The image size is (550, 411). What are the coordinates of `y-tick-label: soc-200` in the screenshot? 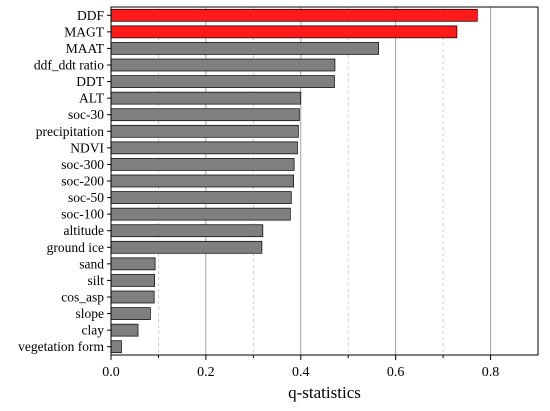 It's located at (82, 181).